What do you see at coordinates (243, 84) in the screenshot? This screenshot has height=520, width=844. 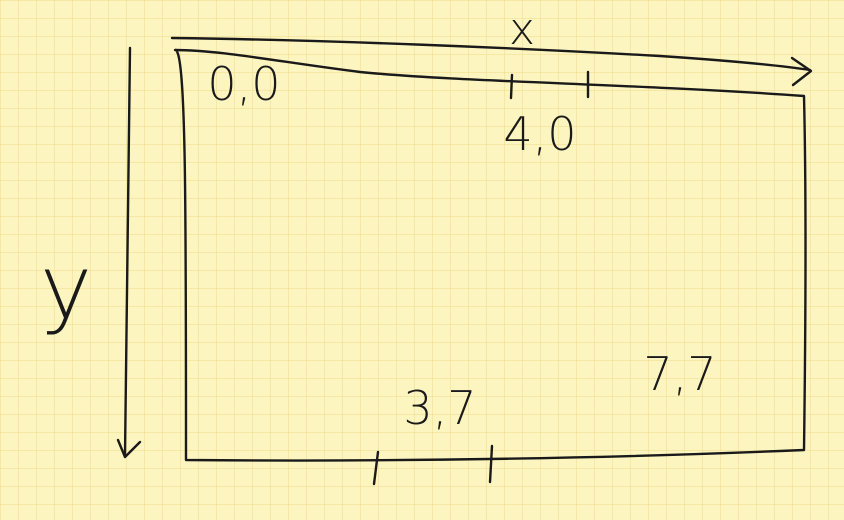 I see `origin-point-label: 0,0` at bounding box center [243, 84].